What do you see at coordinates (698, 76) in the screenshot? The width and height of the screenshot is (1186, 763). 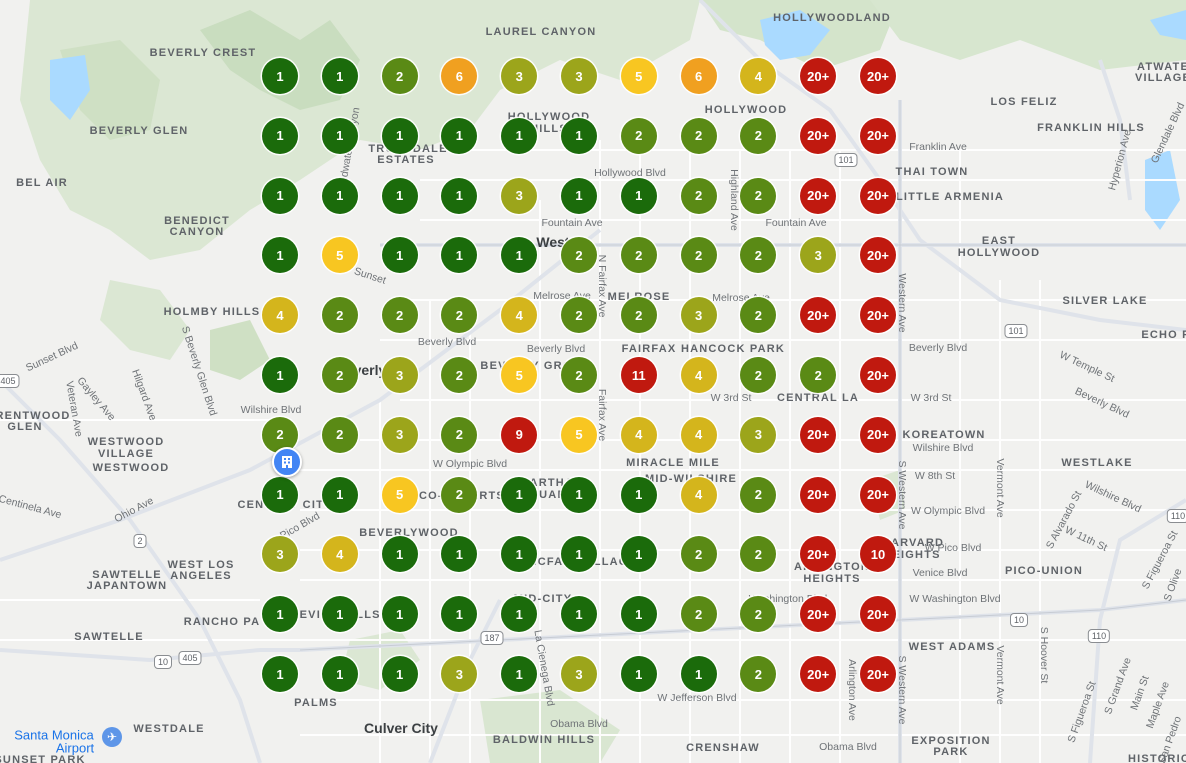 I see `rank-pin: 6` at bounding box center [698, 76].